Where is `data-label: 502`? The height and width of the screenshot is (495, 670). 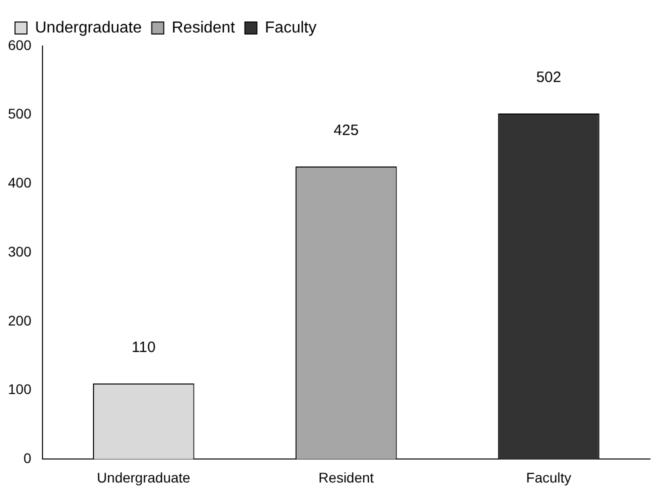 data-label: 502 is located at coordinates (549, 77).